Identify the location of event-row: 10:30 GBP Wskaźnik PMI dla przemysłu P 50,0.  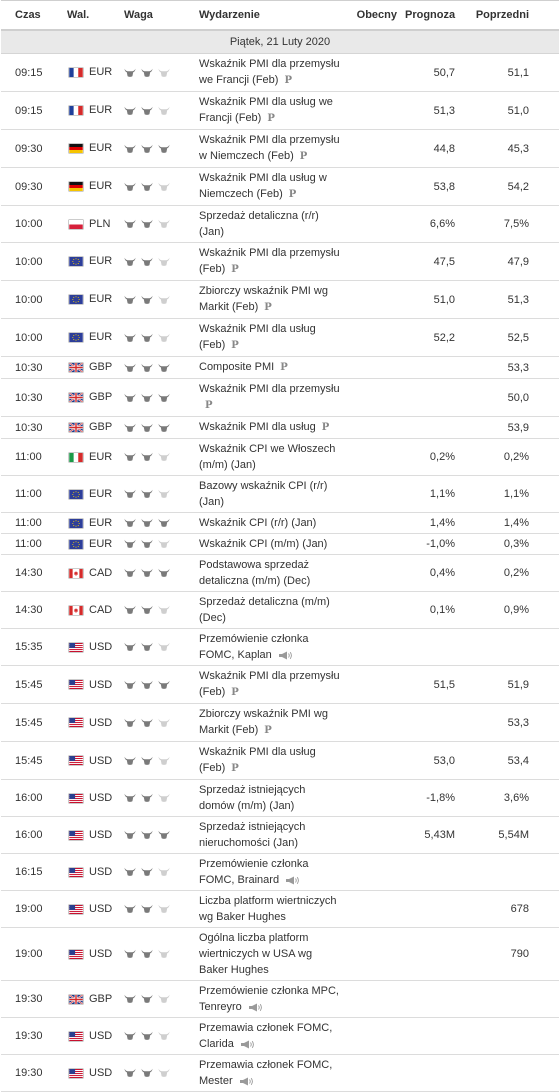
(280, 397).